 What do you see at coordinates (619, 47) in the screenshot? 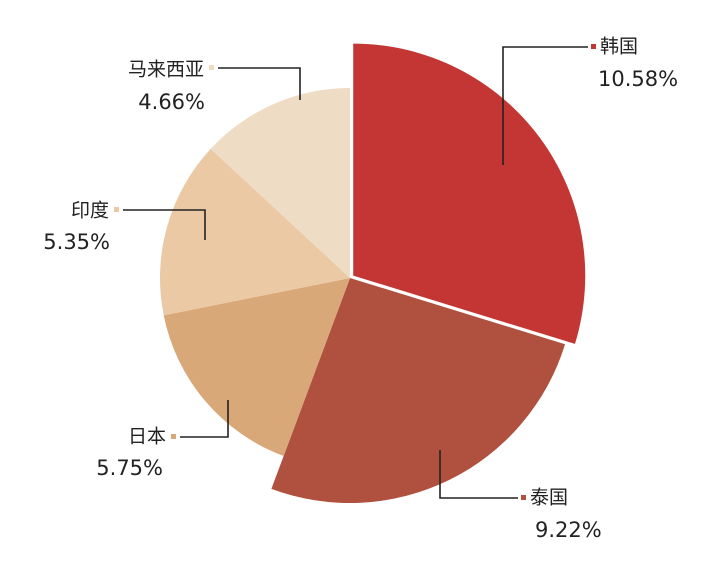
I see `slice-label: 韩国` at bounding box center [619, 47].